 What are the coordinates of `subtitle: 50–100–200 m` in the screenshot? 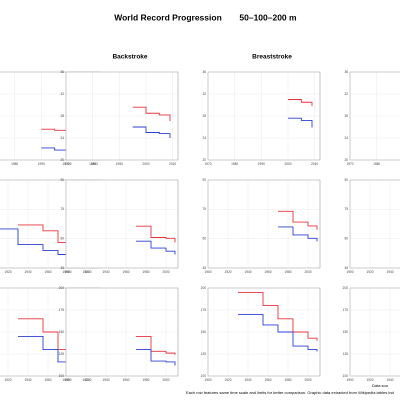 It's located at (268, 17).